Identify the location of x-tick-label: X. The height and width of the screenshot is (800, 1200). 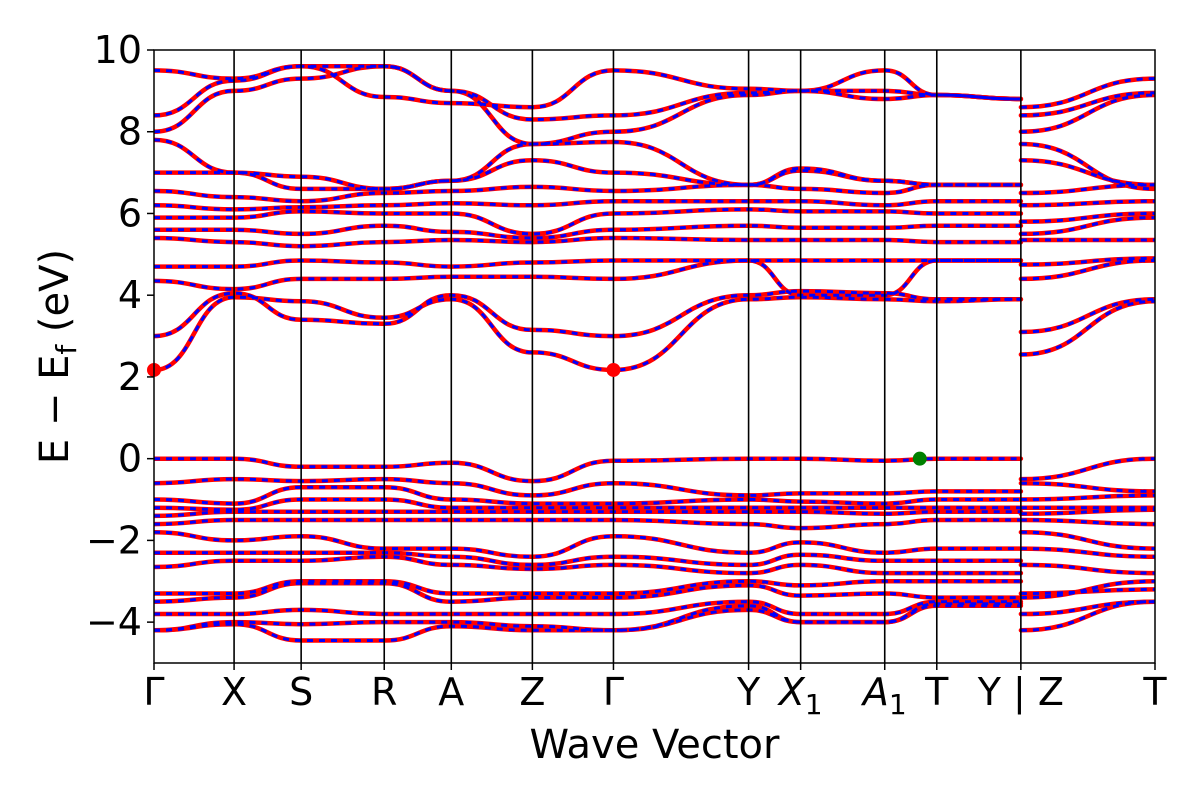
(234, 692).